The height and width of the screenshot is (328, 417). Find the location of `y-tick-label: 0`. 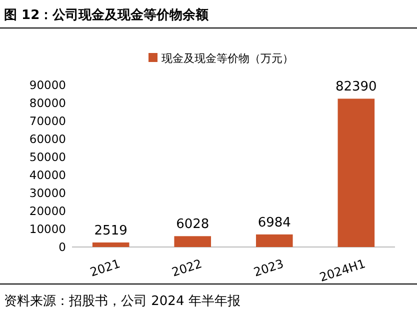

y-tick-label: 0 is located at coordinates (62, 247).